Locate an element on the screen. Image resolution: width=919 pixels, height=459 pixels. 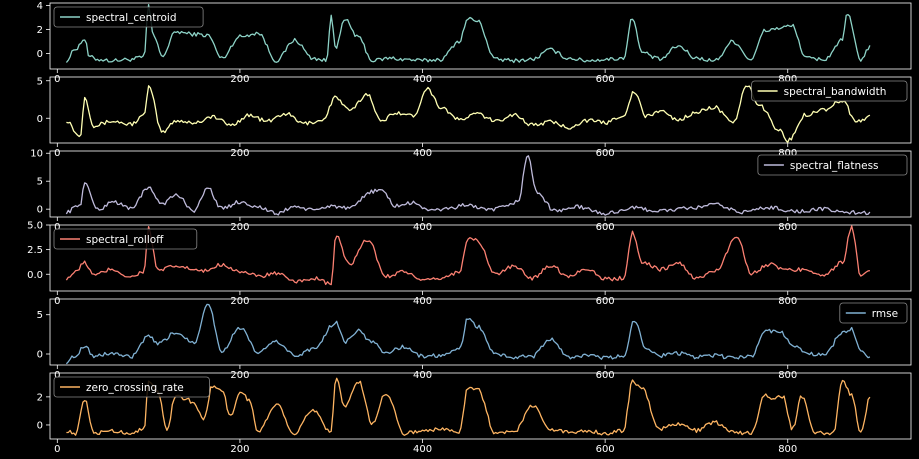
series-line-rmse is located at coordinates (468, 334).